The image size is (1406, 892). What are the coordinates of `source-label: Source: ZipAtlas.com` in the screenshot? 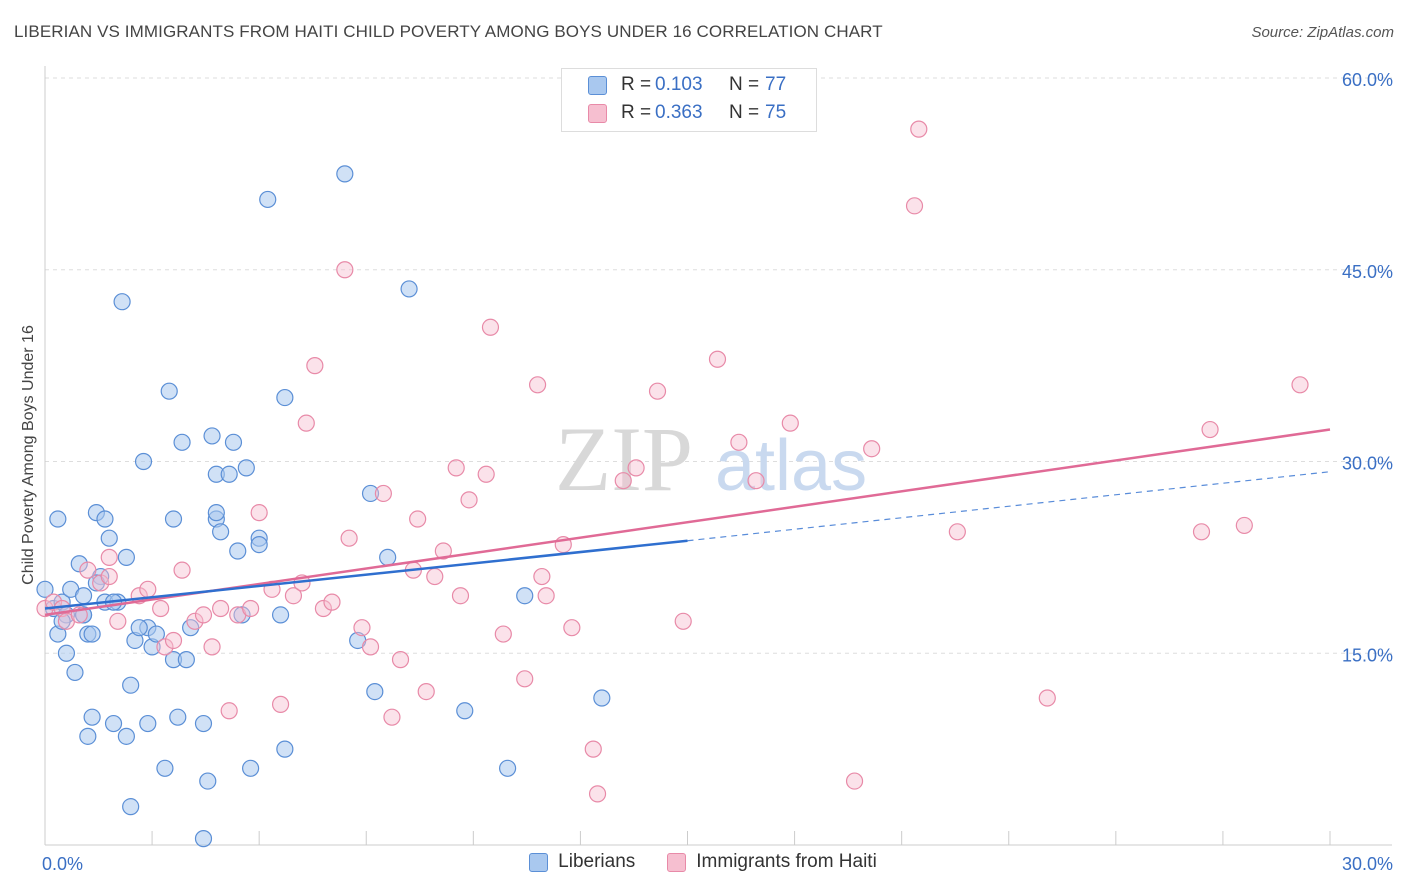 It's located at (1322, 32).